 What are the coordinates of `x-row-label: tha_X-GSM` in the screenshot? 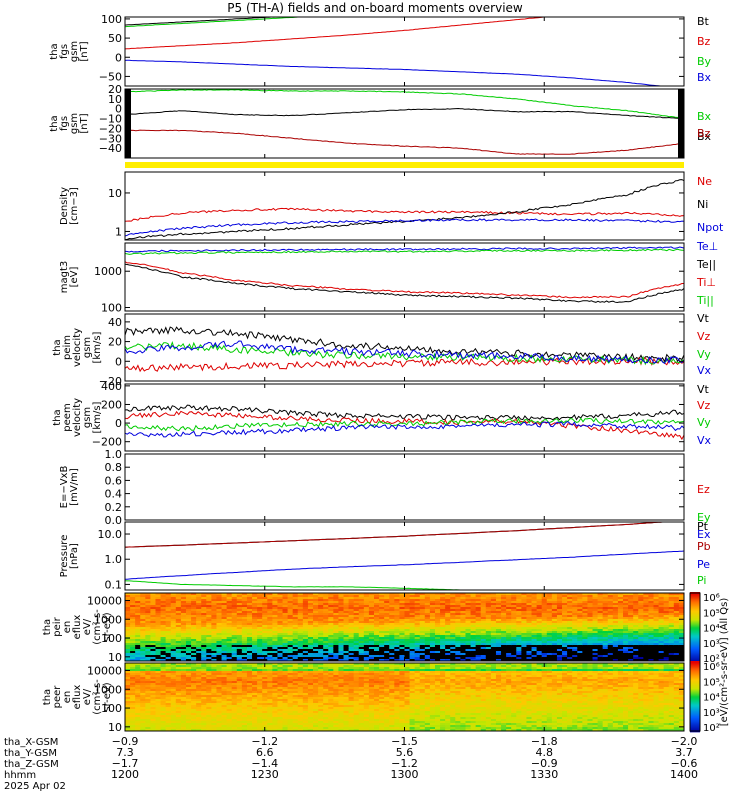 It's located at (31, 742).